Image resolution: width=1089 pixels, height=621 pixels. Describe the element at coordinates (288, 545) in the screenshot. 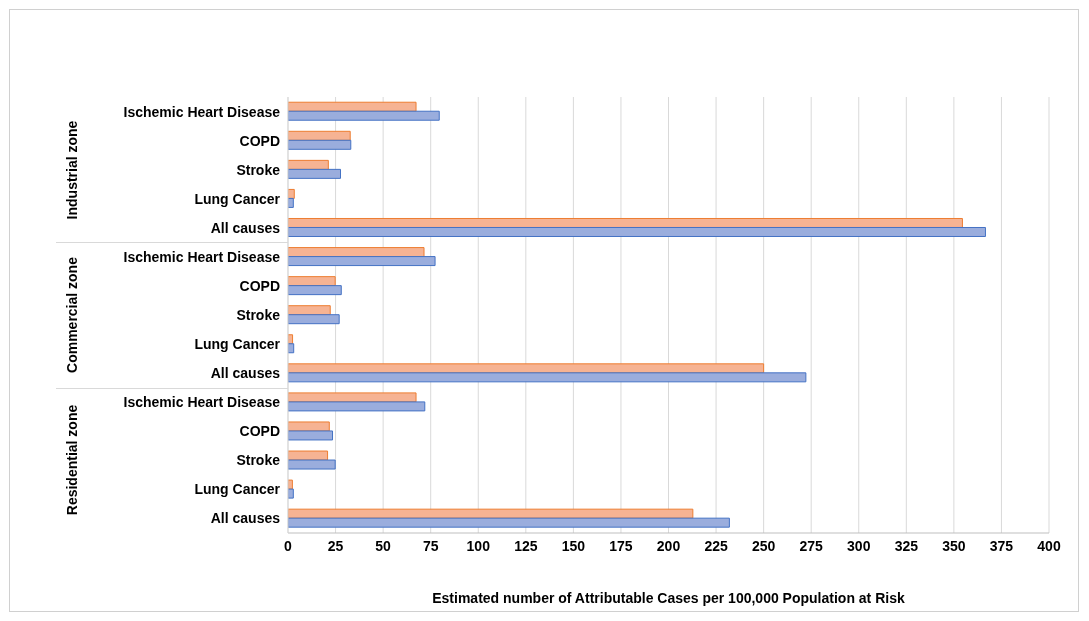

I see `x-tick-label: 0` at that location.